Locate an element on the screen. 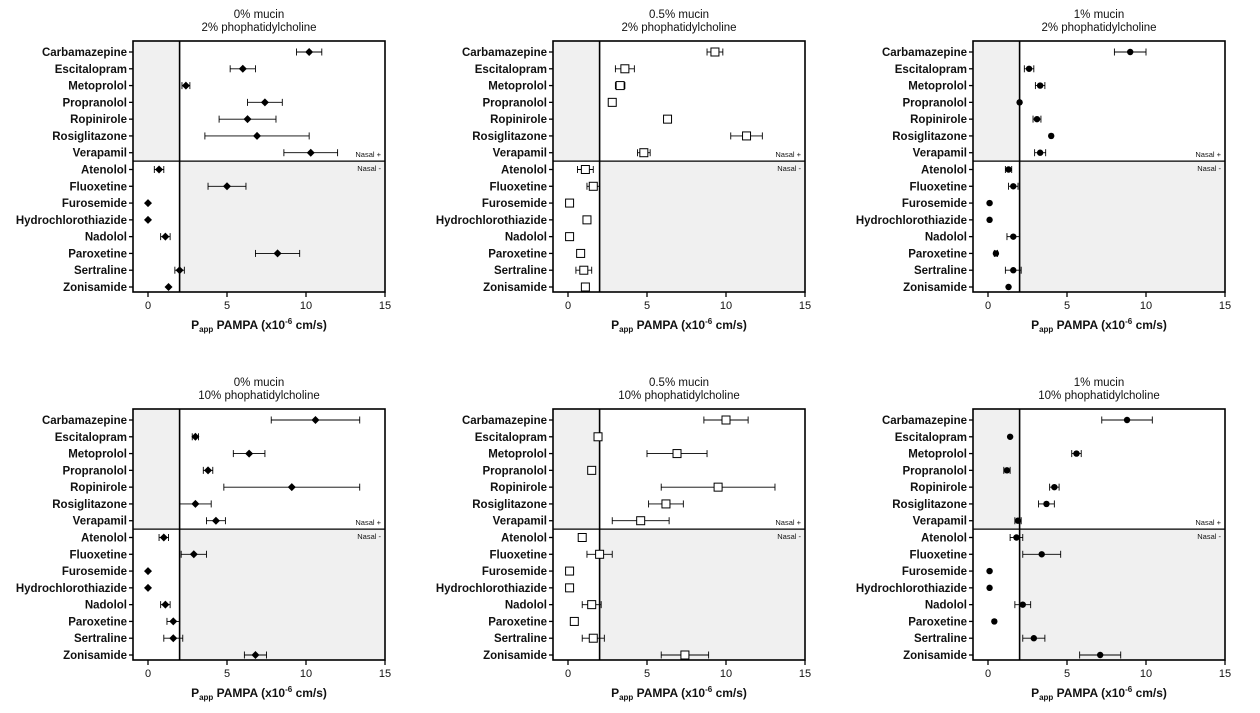  drug-label: Atenolol is located at coordinates (104, 539).